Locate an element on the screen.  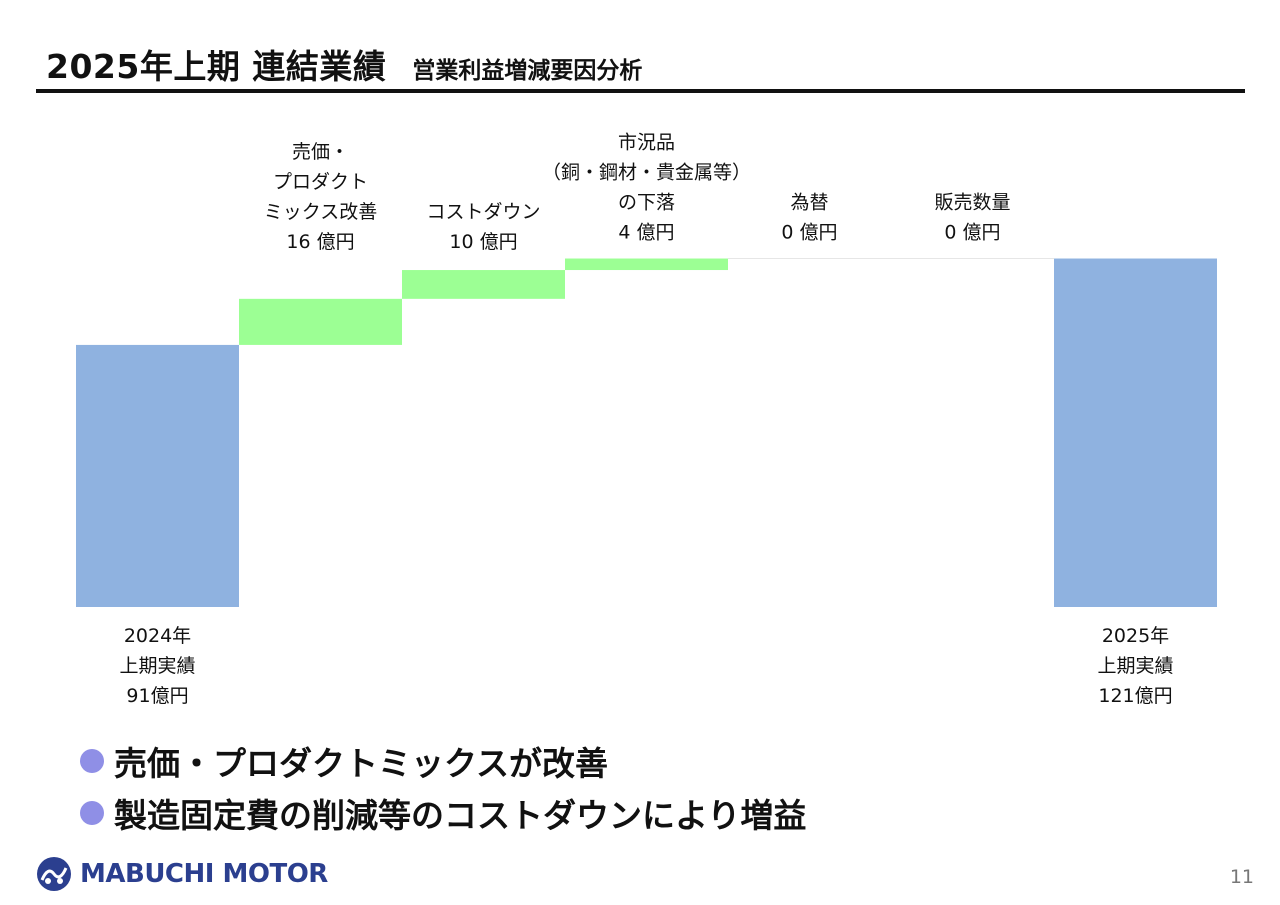
label-start: 2024年上期実績 91億円 is located at coordinates (157, 666).